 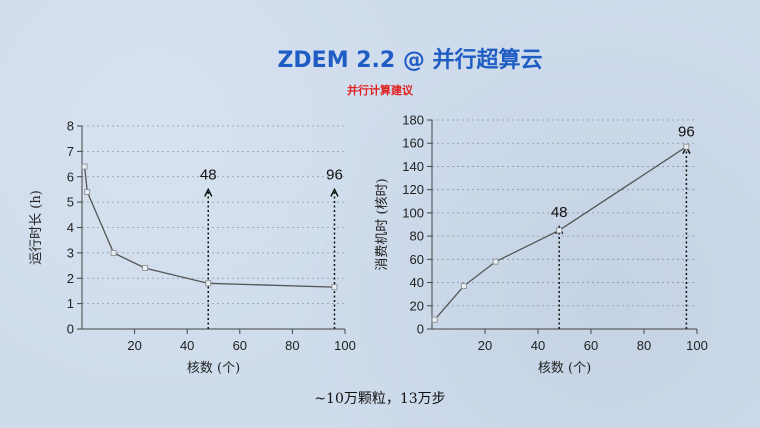 What do you see at coordinates (70, 202) in the screenshot?
I see `y-tick-label: 5` at bounding box center [70, 202].